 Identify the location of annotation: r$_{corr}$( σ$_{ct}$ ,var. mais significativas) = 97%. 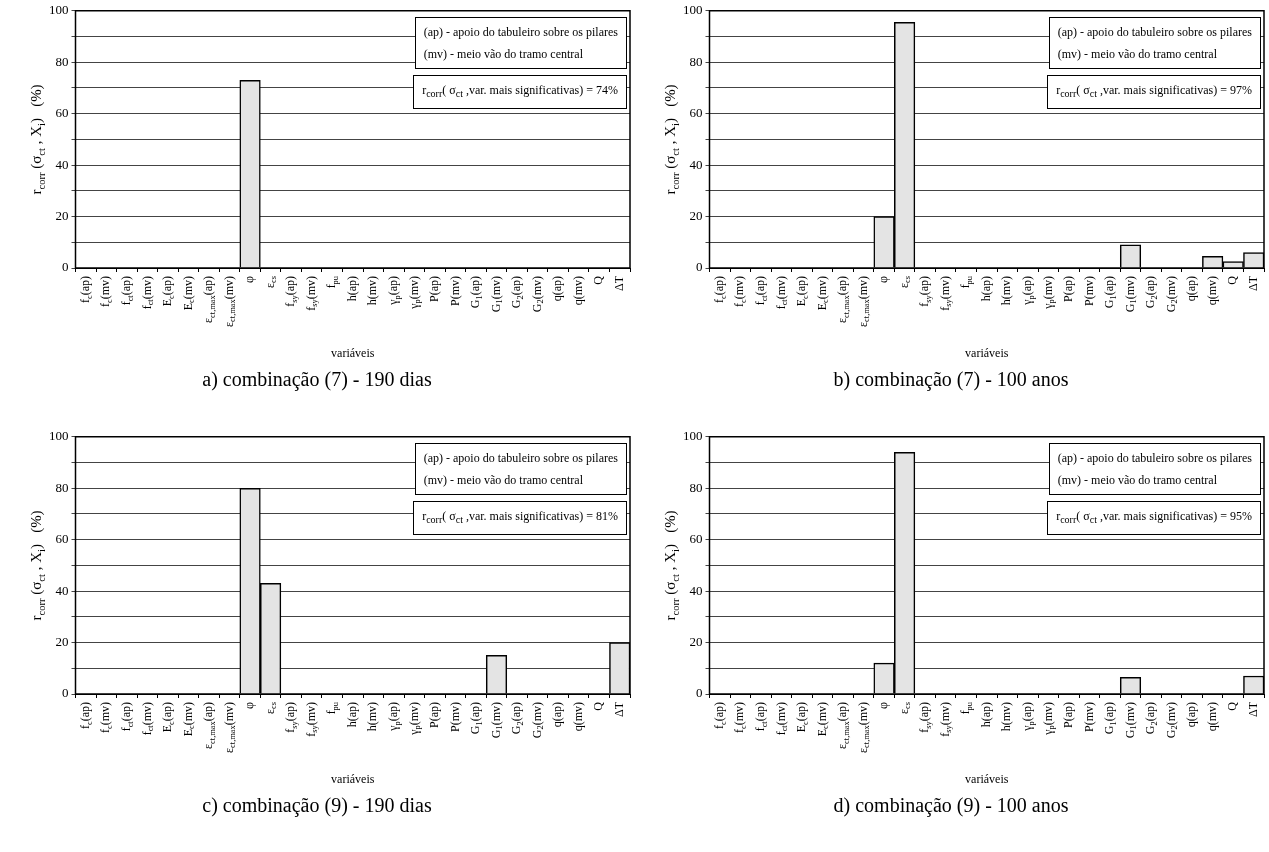
(1154, 92).